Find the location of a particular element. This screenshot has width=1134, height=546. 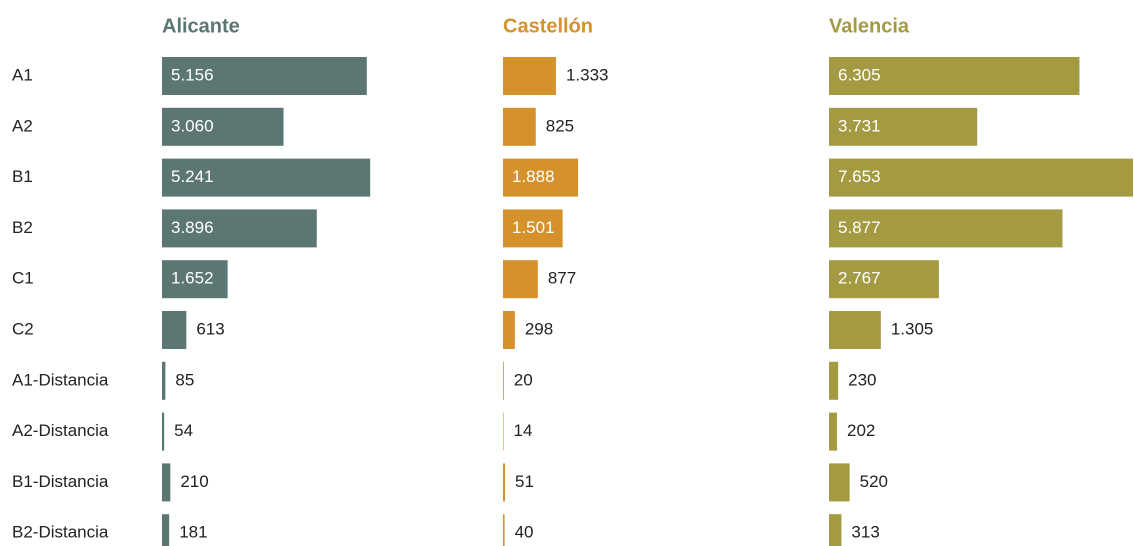

value-label: 520 is located at coordinates (874, 481).